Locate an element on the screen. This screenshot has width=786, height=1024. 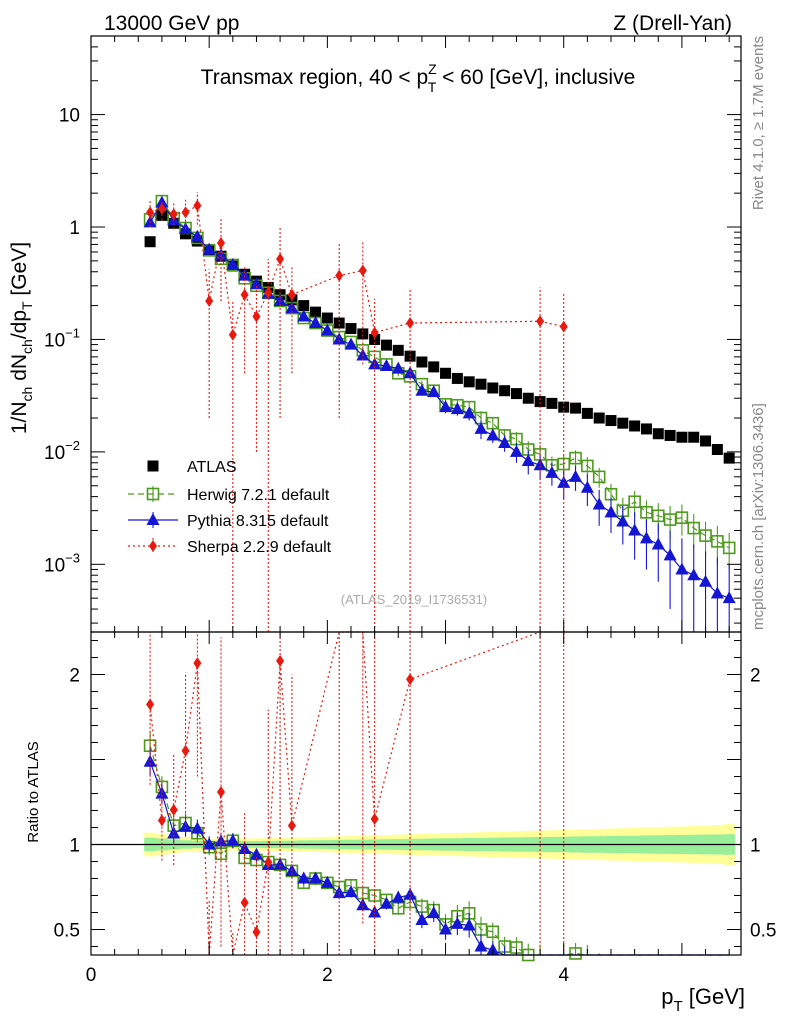
analysis-watermark: (ATLAS_2019_I1736531) is located at coordinates (414, 599).